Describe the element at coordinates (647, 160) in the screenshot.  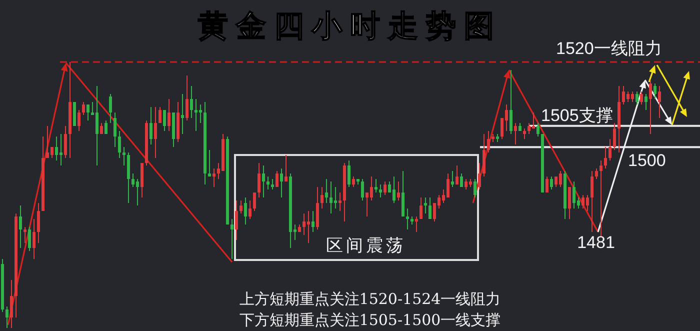
I see `annotation: 1500` at that location.